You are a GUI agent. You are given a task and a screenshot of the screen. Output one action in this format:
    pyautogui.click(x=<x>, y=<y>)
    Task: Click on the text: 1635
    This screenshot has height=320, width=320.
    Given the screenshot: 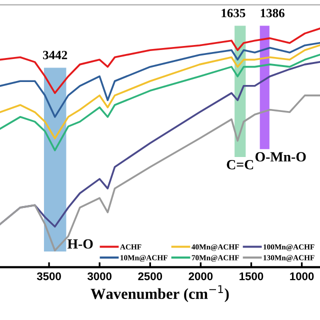 What is the action you would take?
    pyautogui.click(x=234, y=13)
    